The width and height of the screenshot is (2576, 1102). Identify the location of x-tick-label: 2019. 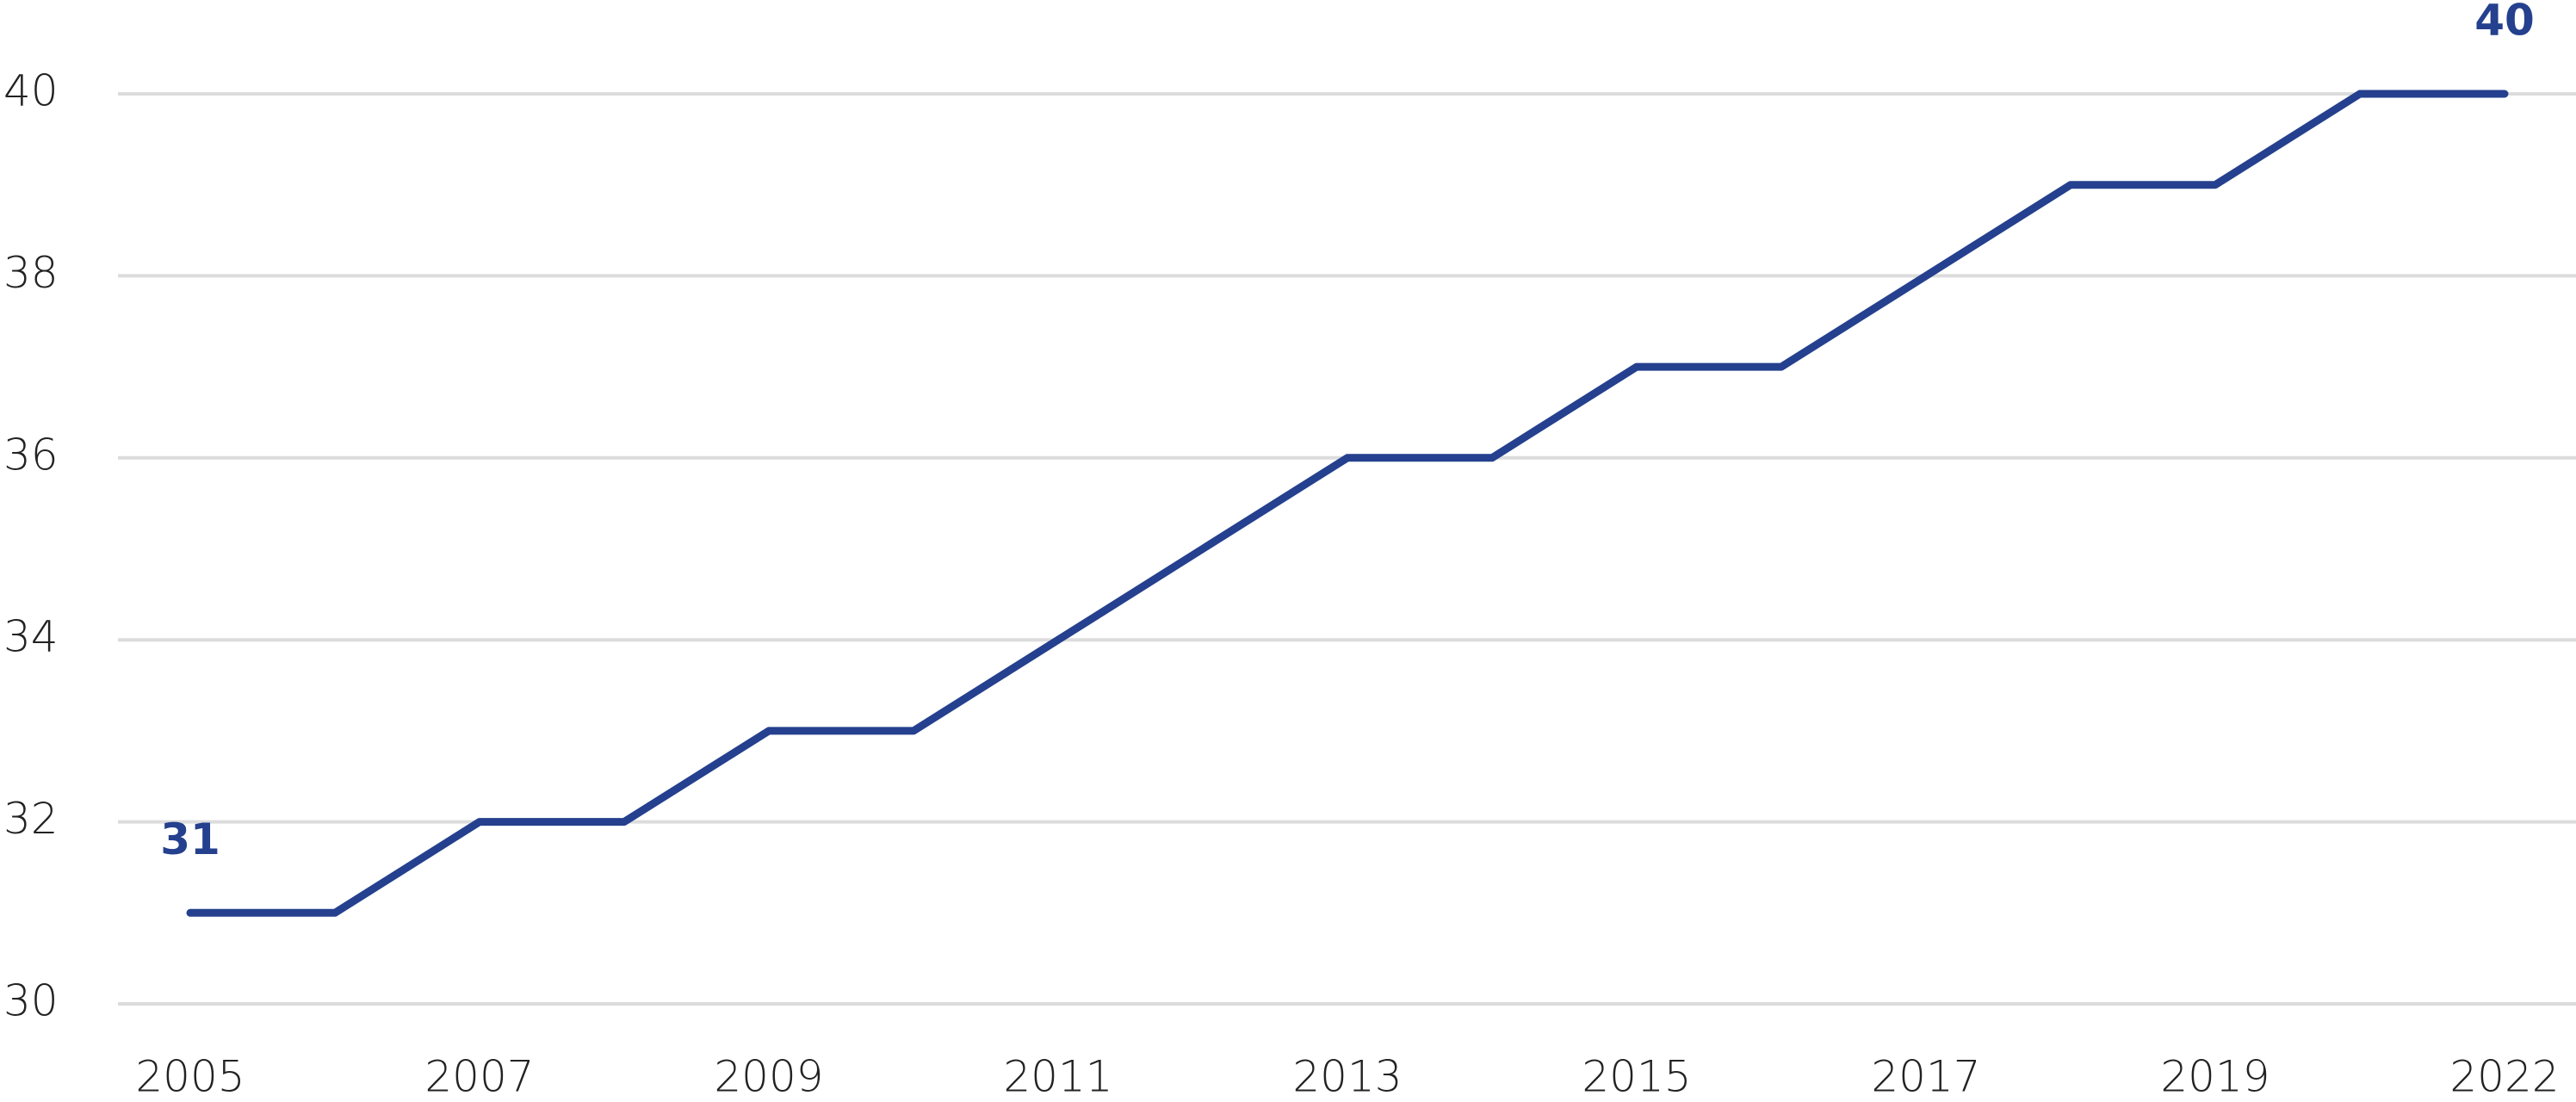
(2214, 1077).